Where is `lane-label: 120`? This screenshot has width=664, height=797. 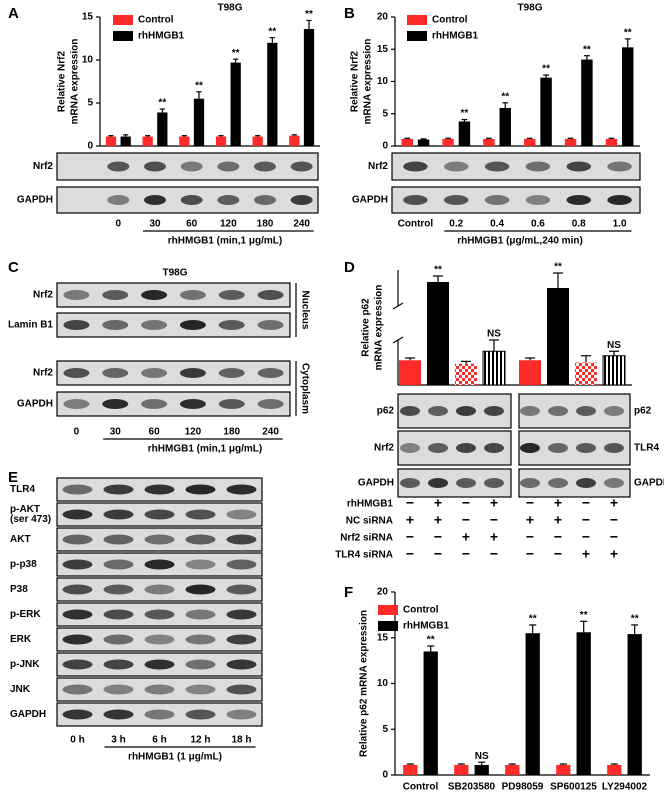
lane-label: 120 is located at coordinates (193, 432).